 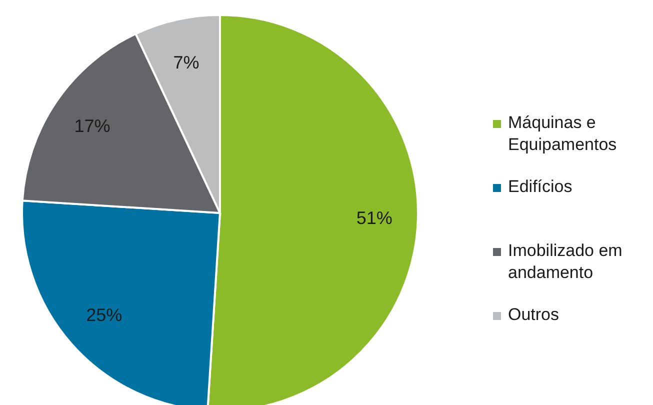 I want to click on legend-label: Imobilizado em andamento, so click(x=566, y=262).